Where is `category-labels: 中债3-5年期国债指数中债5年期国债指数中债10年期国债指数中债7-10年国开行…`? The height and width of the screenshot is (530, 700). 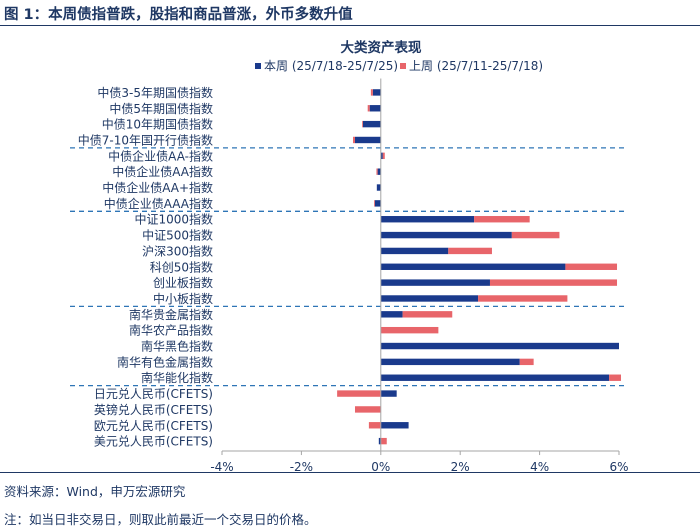
category-labels: 中债3-5年期国债指数中债5年期国债指数中债10年期国债指数中债7-10年国开行… is located at coordinates (145, 267).